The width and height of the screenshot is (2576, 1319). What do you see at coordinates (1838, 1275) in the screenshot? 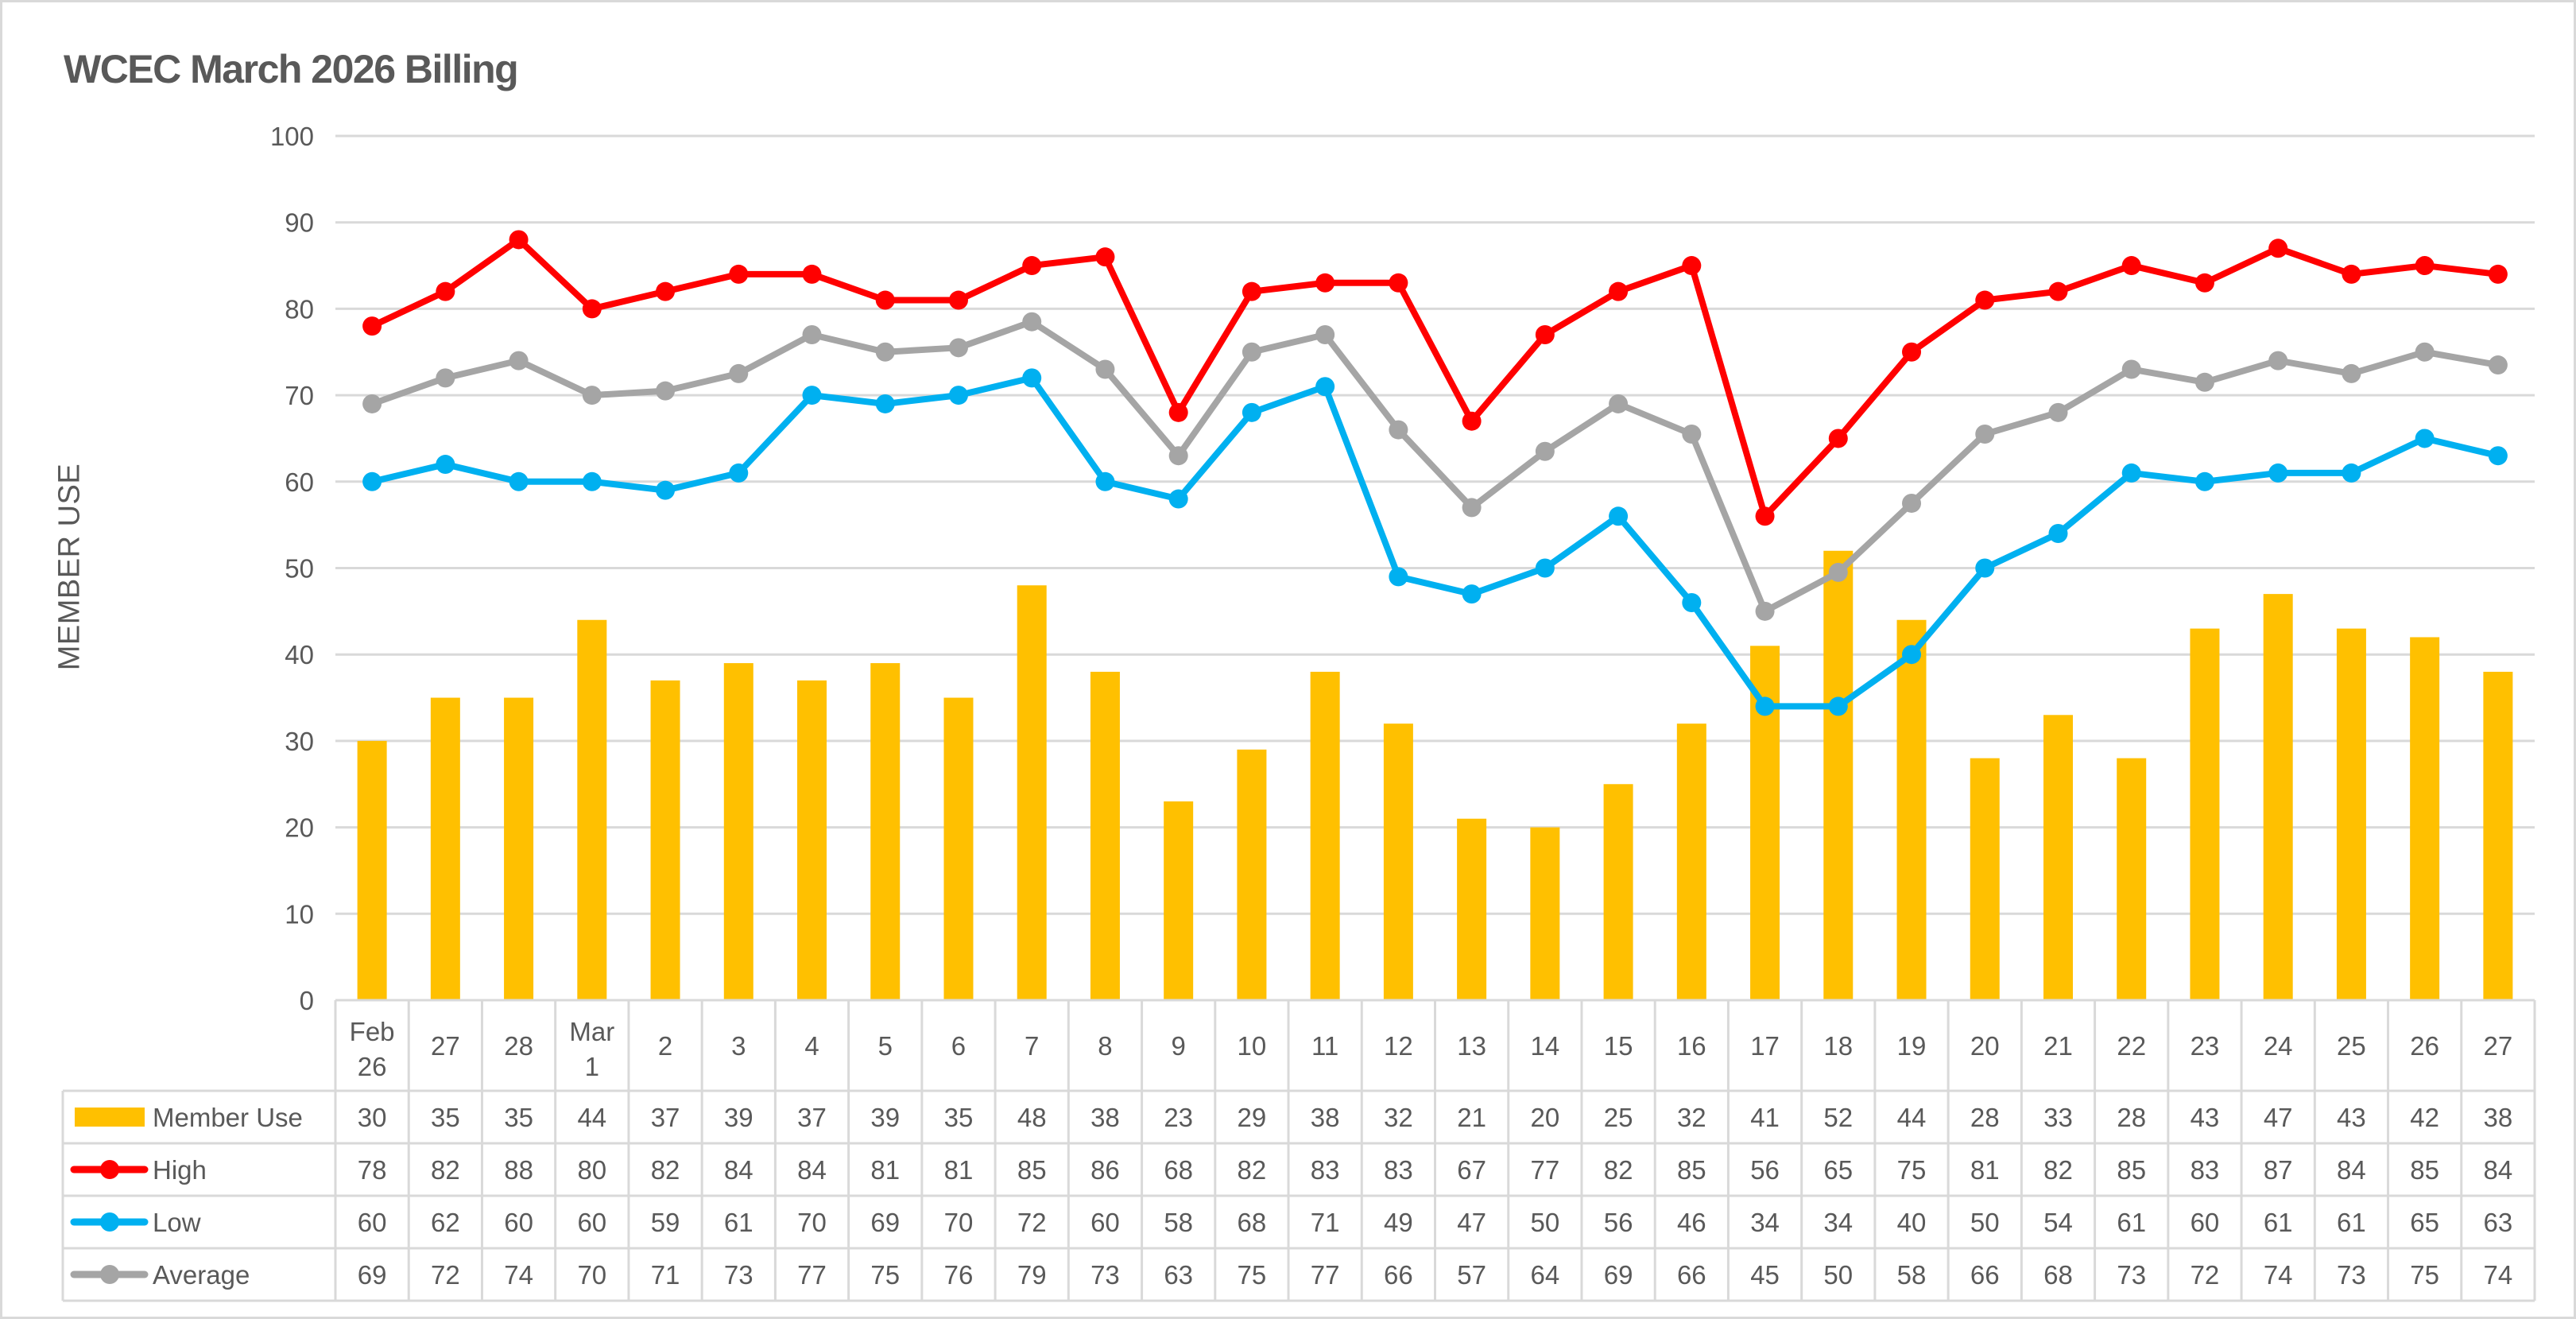
I see `table-cell: 50` at bounding box center [1838, 1275].